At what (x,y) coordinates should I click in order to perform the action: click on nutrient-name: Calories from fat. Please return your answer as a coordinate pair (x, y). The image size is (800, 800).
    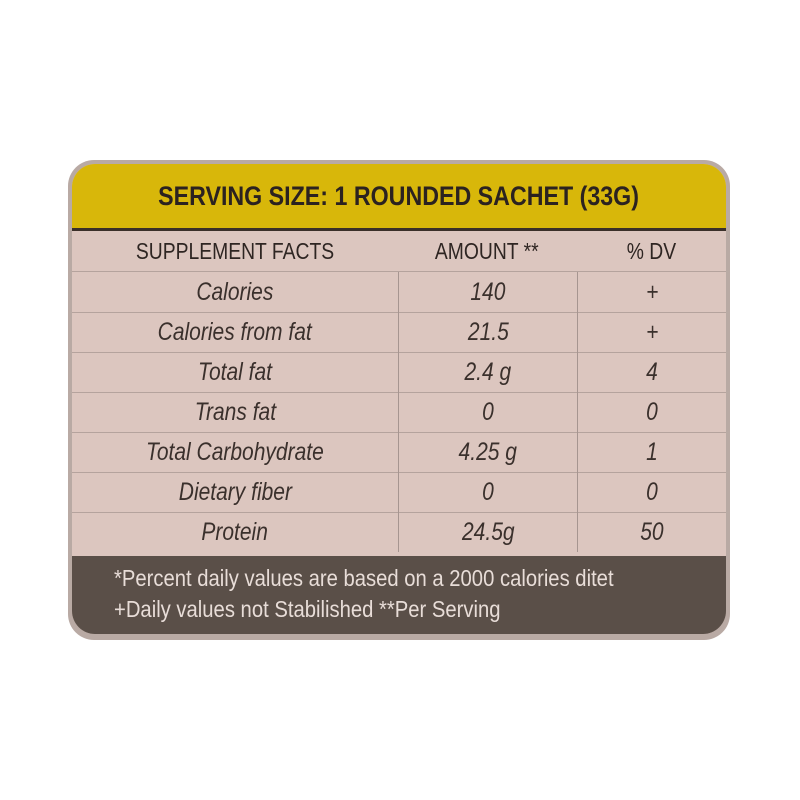
    Looking at the image, I should click on (235, 331).